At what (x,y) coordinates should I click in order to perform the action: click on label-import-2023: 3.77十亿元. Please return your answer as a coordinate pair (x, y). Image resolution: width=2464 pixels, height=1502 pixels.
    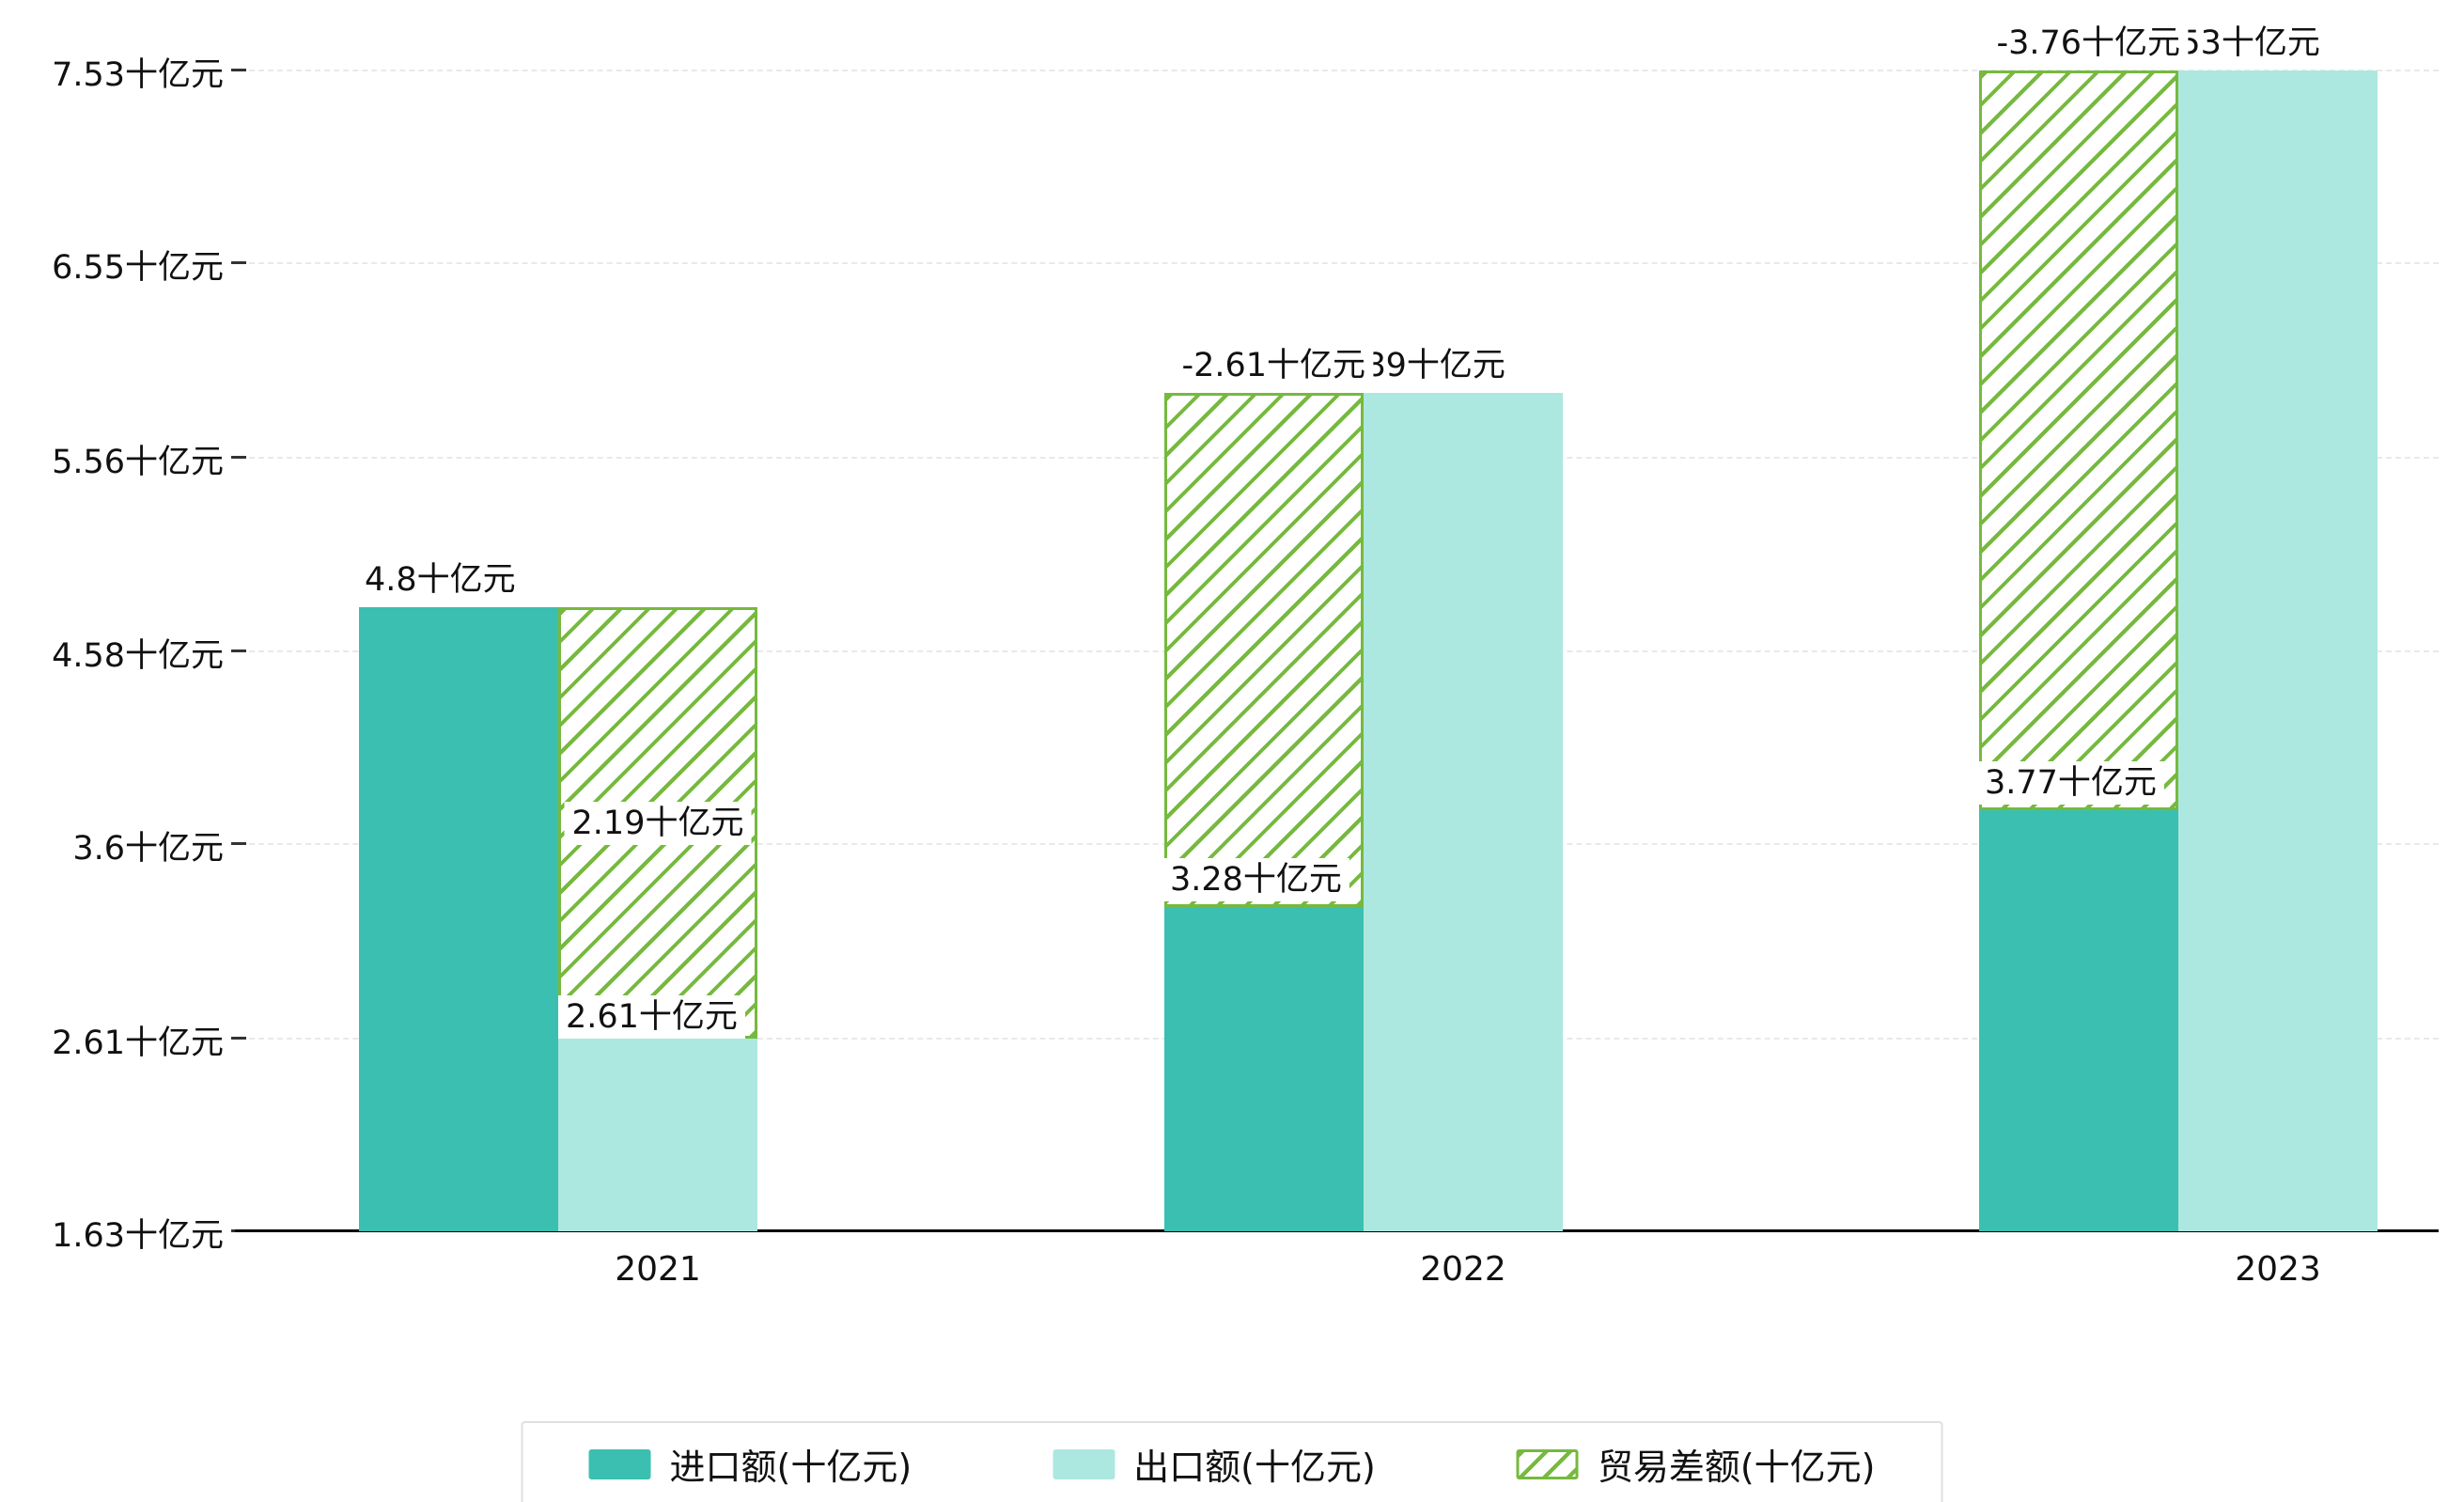
    Looking at the image, I should click on (2070, 783).